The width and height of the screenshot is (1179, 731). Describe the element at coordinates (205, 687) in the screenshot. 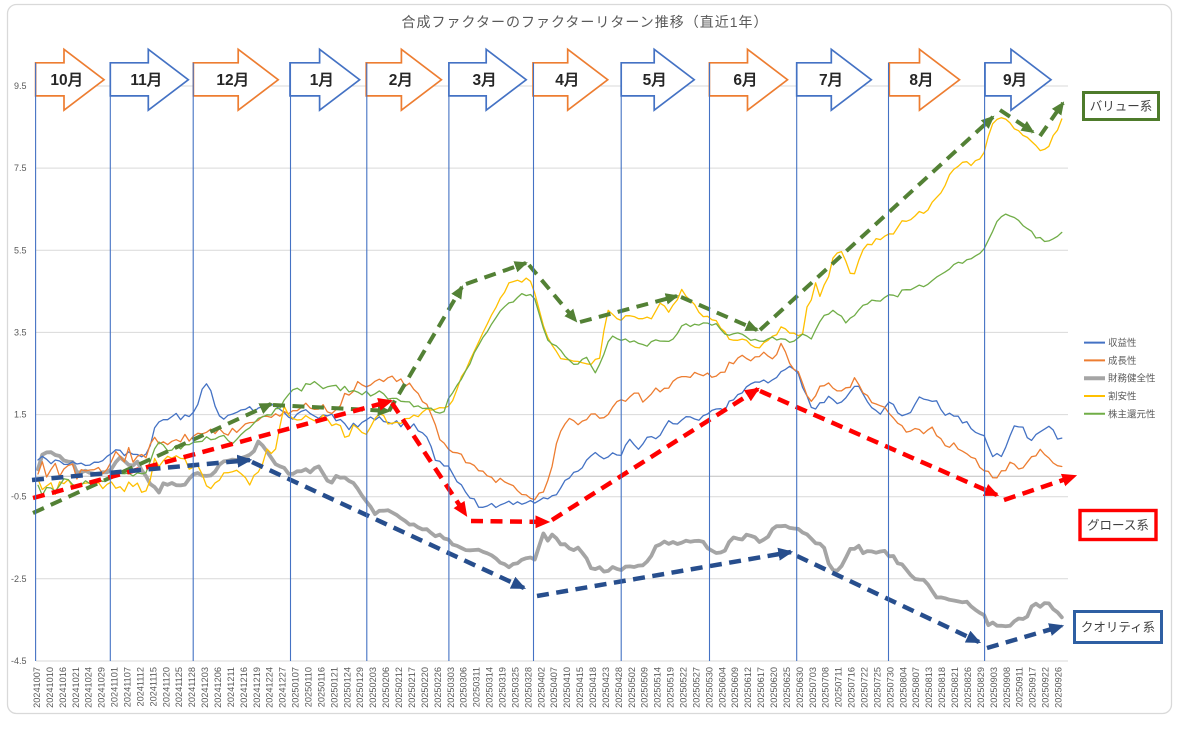

I see `svg-text: 20241203` at that location.